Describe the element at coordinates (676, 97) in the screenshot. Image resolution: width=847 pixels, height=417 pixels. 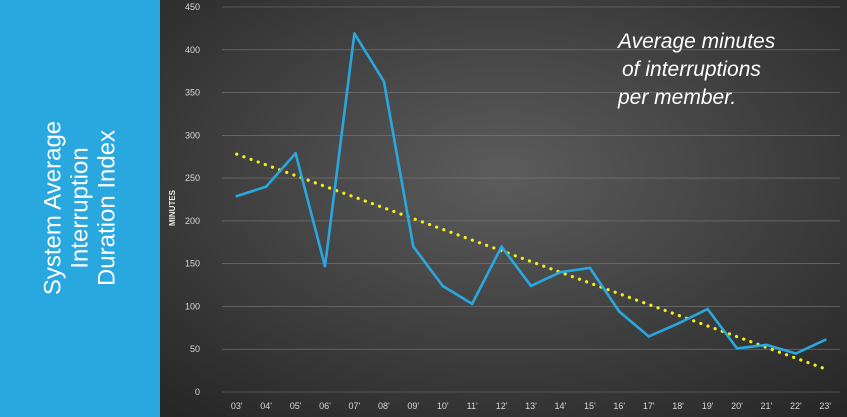
I see `annotation-line: per member.` at that location.